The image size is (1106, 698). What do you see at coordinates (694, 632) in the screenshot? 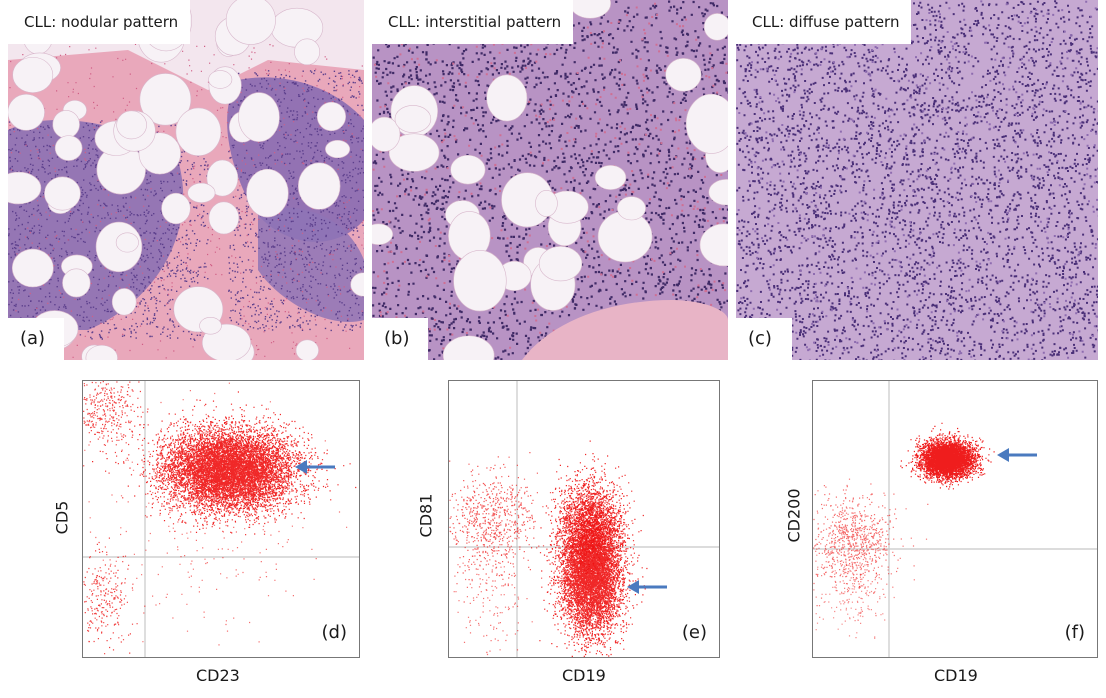
I see `panel-label: (e)` at bounding box center [694, 632].